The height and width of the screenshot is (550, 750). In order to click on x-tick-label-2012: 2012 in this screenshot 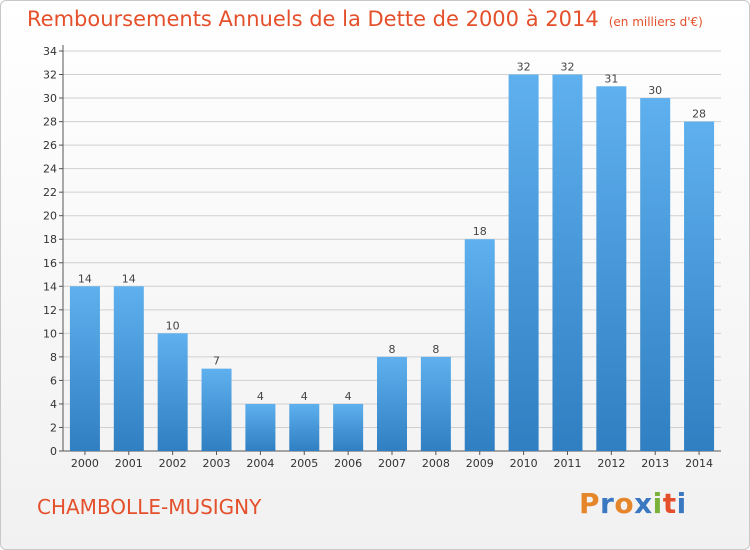, I will do `click(611, 463)`.